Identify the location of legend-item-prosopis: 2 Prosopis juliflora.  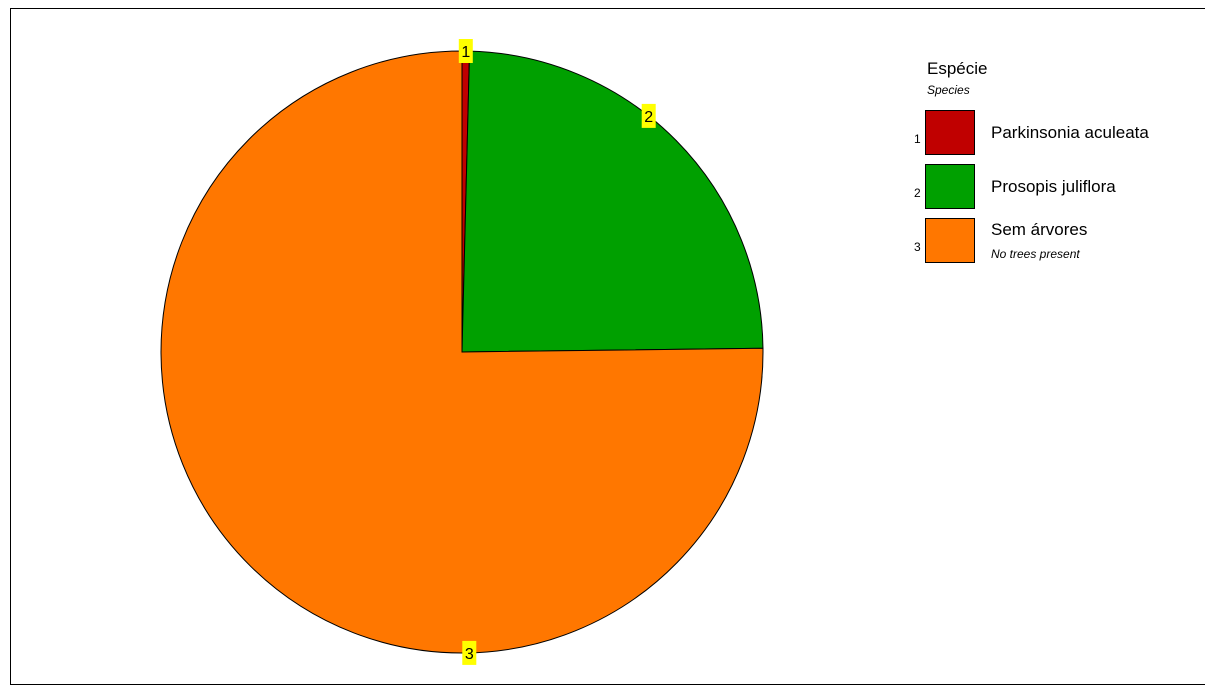
(1058, 189).